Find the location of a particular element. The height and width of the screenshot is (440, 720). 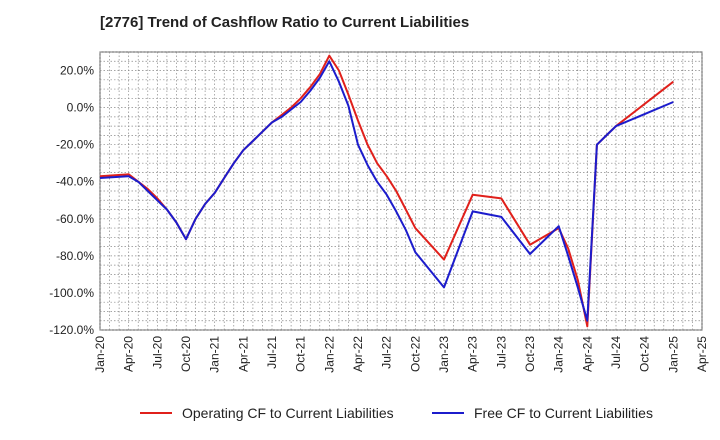

x-tick-label: Oct-24 is located at coordinates (645, 354).